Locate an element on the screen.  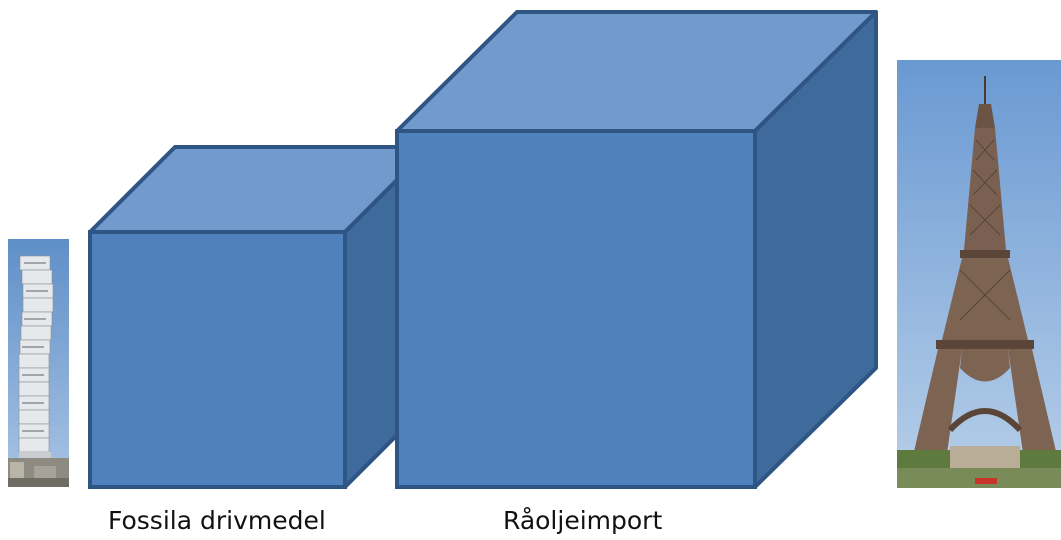
cube-front-face is located at coordinates (217, 359).